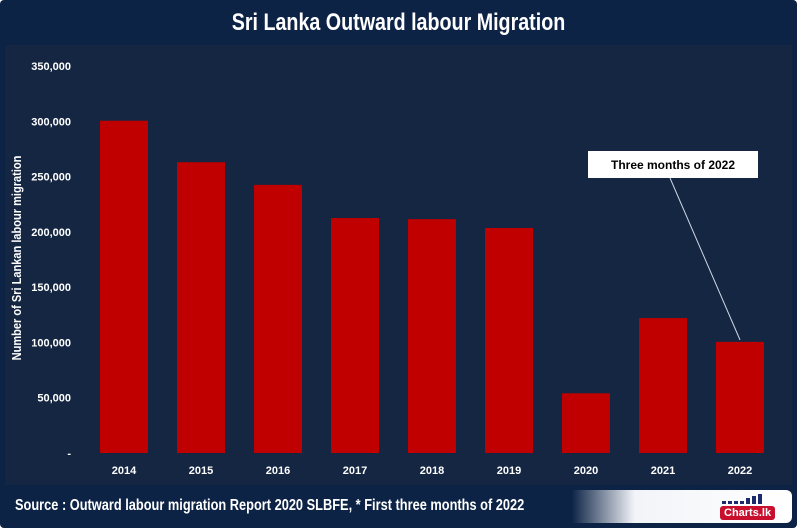 The image size is (797, 528). Describe the element at coordinates (51, 122) in the screenshot. I see `y-tick-label: 300,000` at that location.